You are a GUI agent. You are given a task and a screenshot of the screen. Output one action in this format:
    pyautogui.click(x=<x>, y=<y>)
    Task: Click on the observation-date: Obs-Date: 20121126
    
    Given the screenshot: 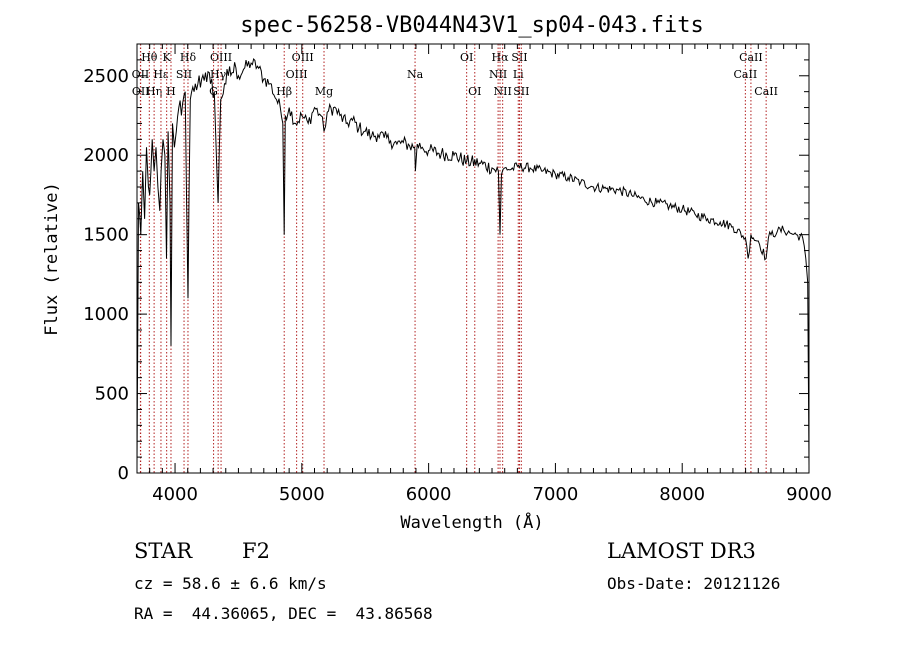 What is the action you would take?
    pyautogui.click(x=694, y=583)
    